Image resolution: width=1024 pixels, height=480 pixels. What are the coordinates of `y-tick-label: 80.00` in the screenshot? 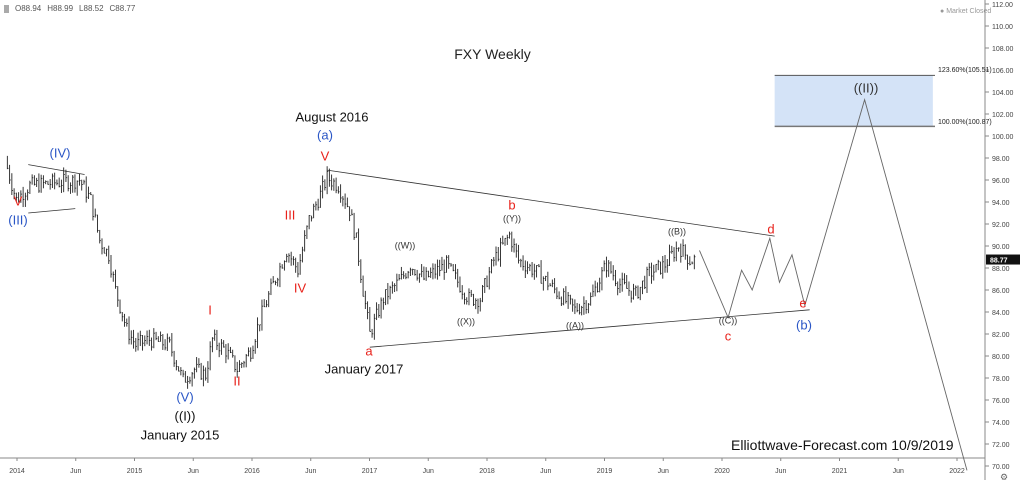 It's located at (1001, 357).